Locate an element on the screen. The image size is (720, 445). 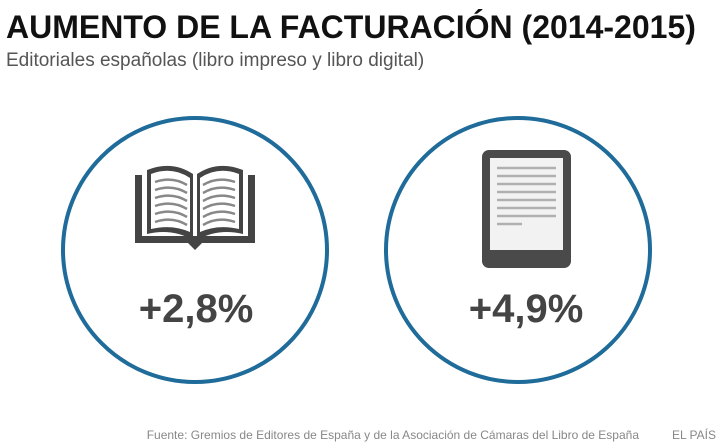
item-value: +2,8% is located at coordinates (196, 309).